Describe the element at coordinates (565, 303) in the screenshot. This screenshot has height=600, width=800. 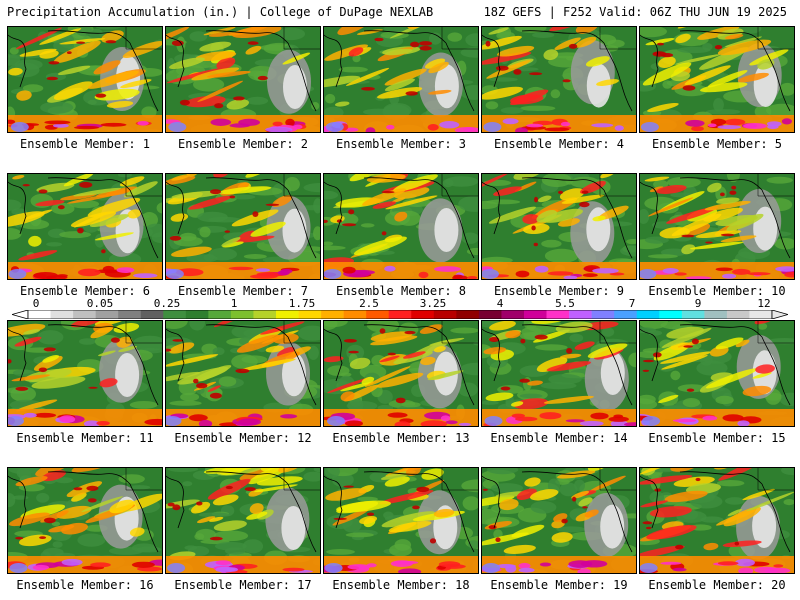
I see `colorbar-tick-label: 5.5` at that location.